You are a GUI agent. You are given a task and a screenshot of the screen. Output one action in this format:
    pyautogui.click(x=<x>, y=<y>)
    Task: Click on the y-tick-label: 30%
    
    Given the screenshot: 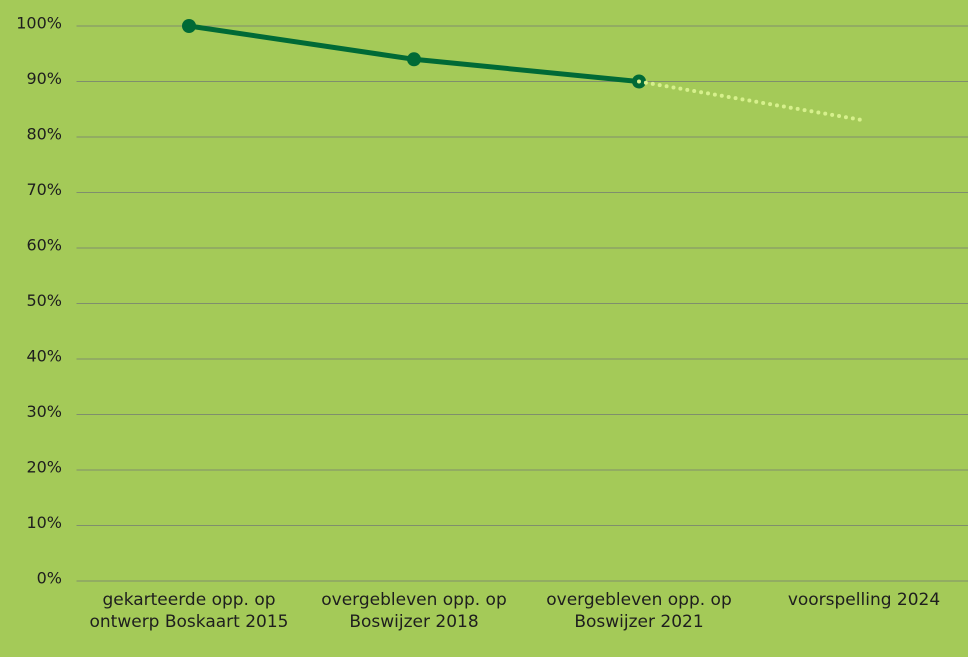 What is the action you would take?
    pyautogui.click(x=44, y=411)
    